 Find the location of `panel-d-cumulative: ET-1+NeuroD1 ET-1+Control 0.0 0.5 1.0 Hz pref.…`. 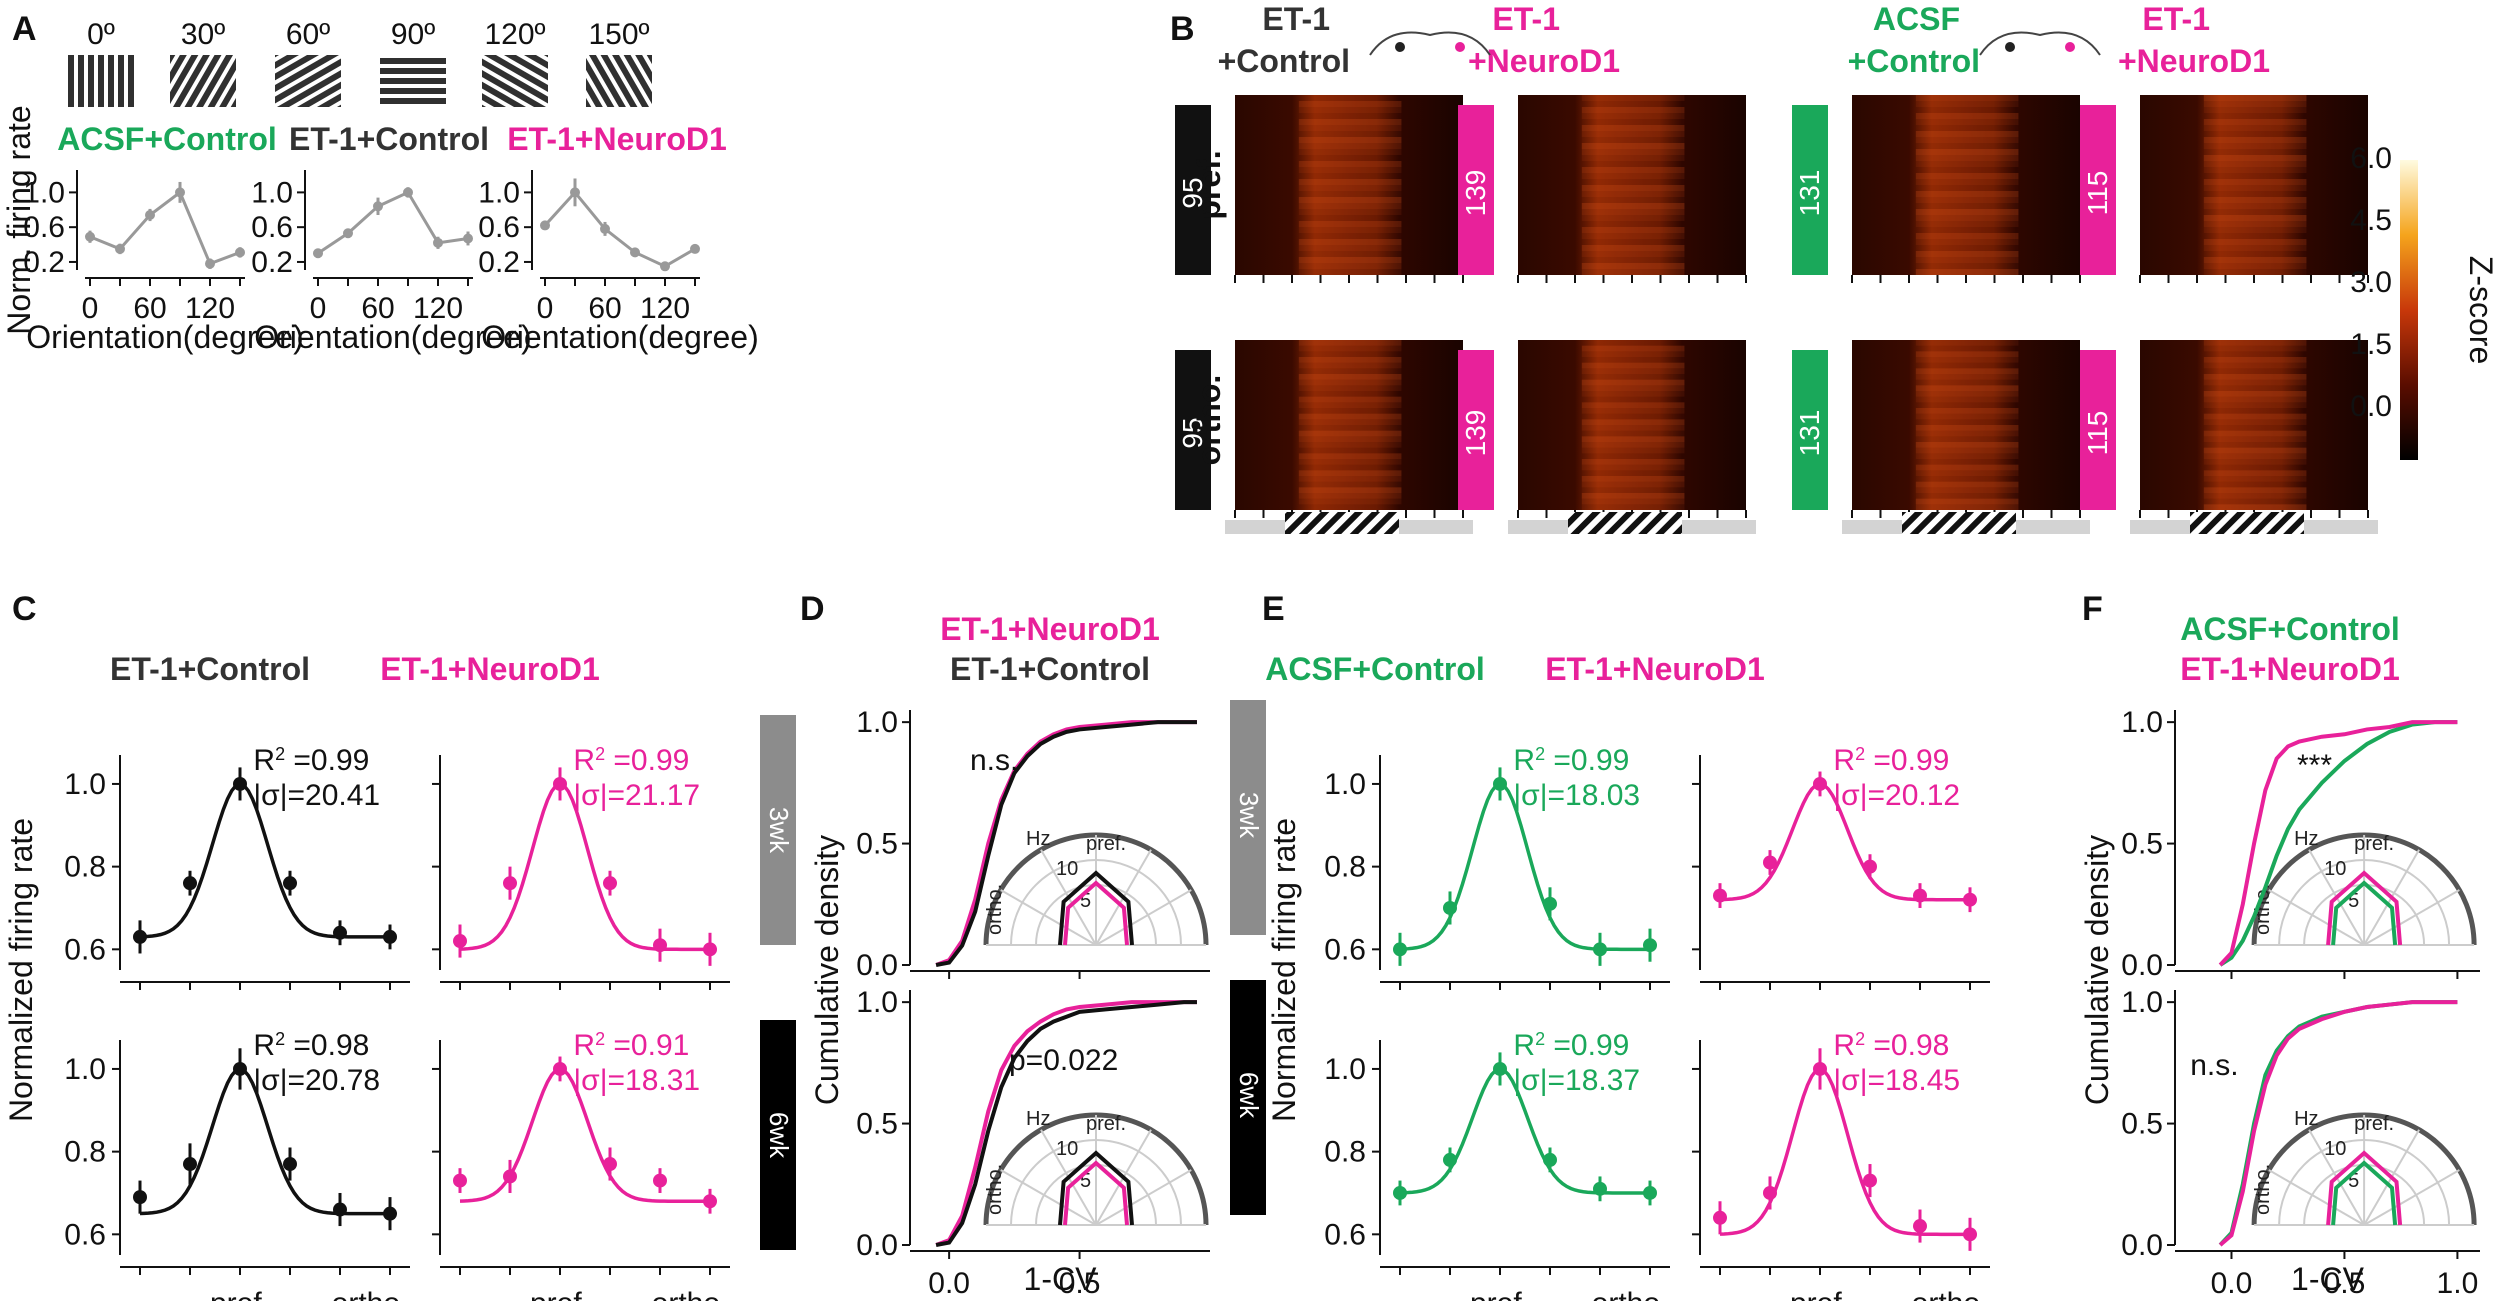

panel-d-cumulative: ET-1+NeuroD1 ET-1+Control 0.0 0.5 1.0 Hz pref.… is located at coordinates (1037, 955).